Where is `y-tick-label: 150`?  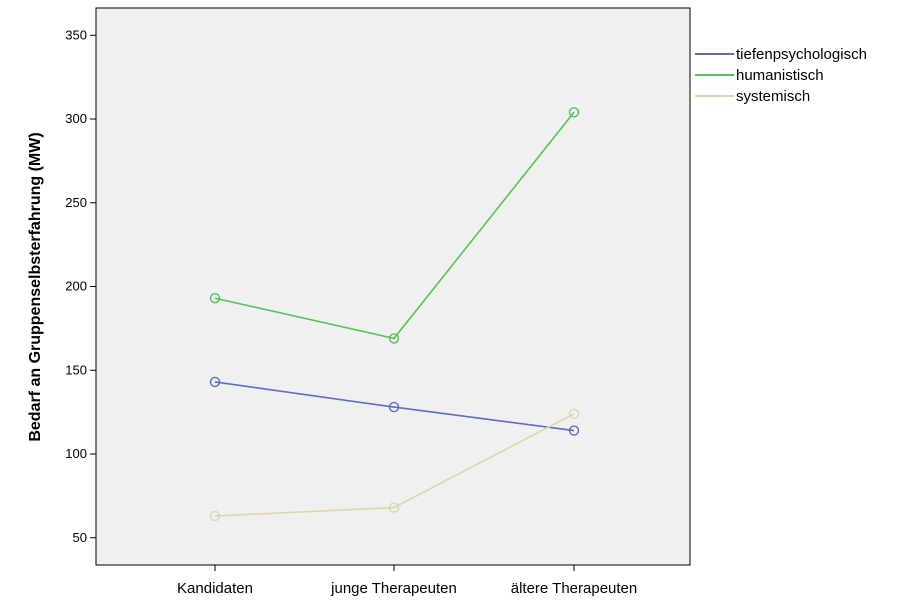 y-tick-label: 150 is located at coordinates (76, 369).